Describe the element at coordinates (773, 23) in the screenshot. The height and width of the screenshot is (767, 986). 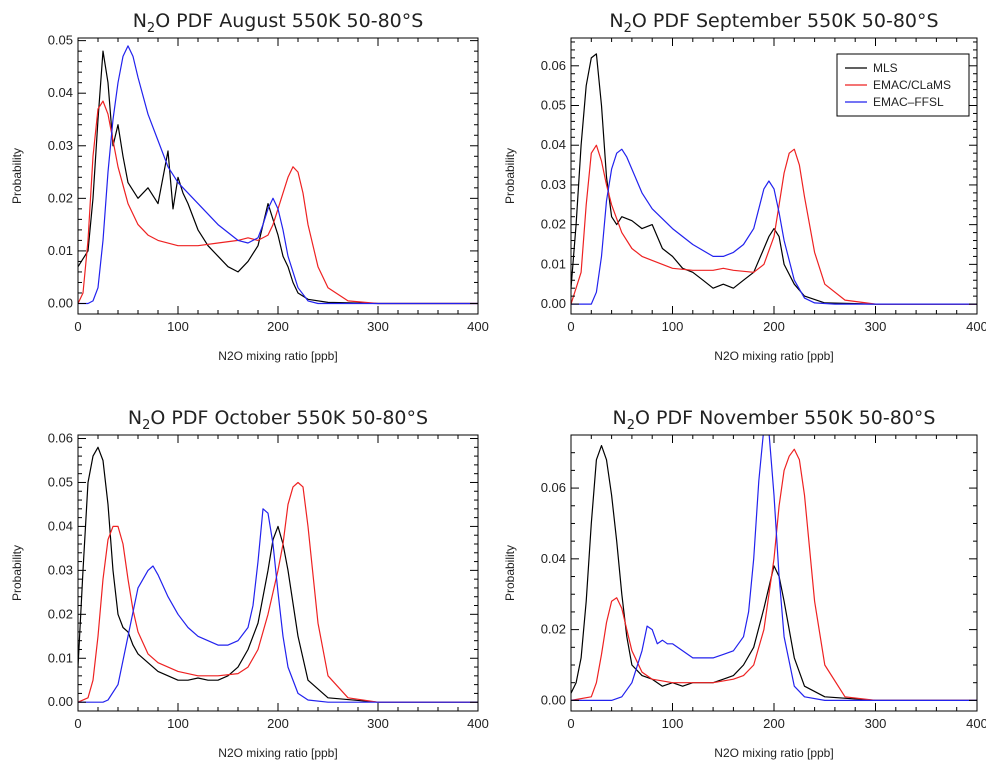
I see `chart-title: N2O PDF September 550K 50-80°S` at that location.